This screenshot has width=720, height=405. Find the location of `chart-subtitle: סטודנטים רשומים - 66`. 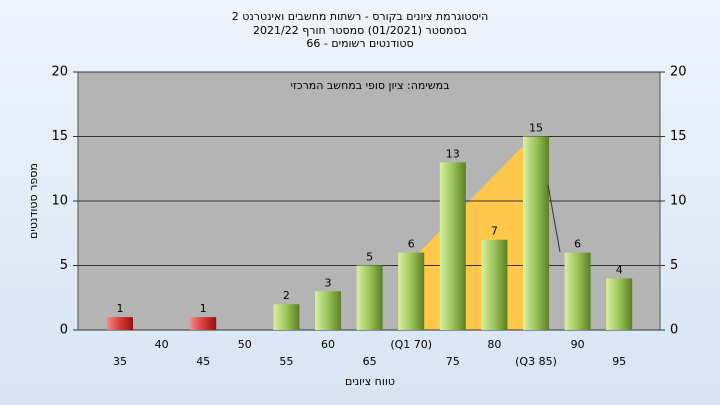

chart-subtitle: סטודנטים רשומים - 66 is located at coordinates (359, 43).